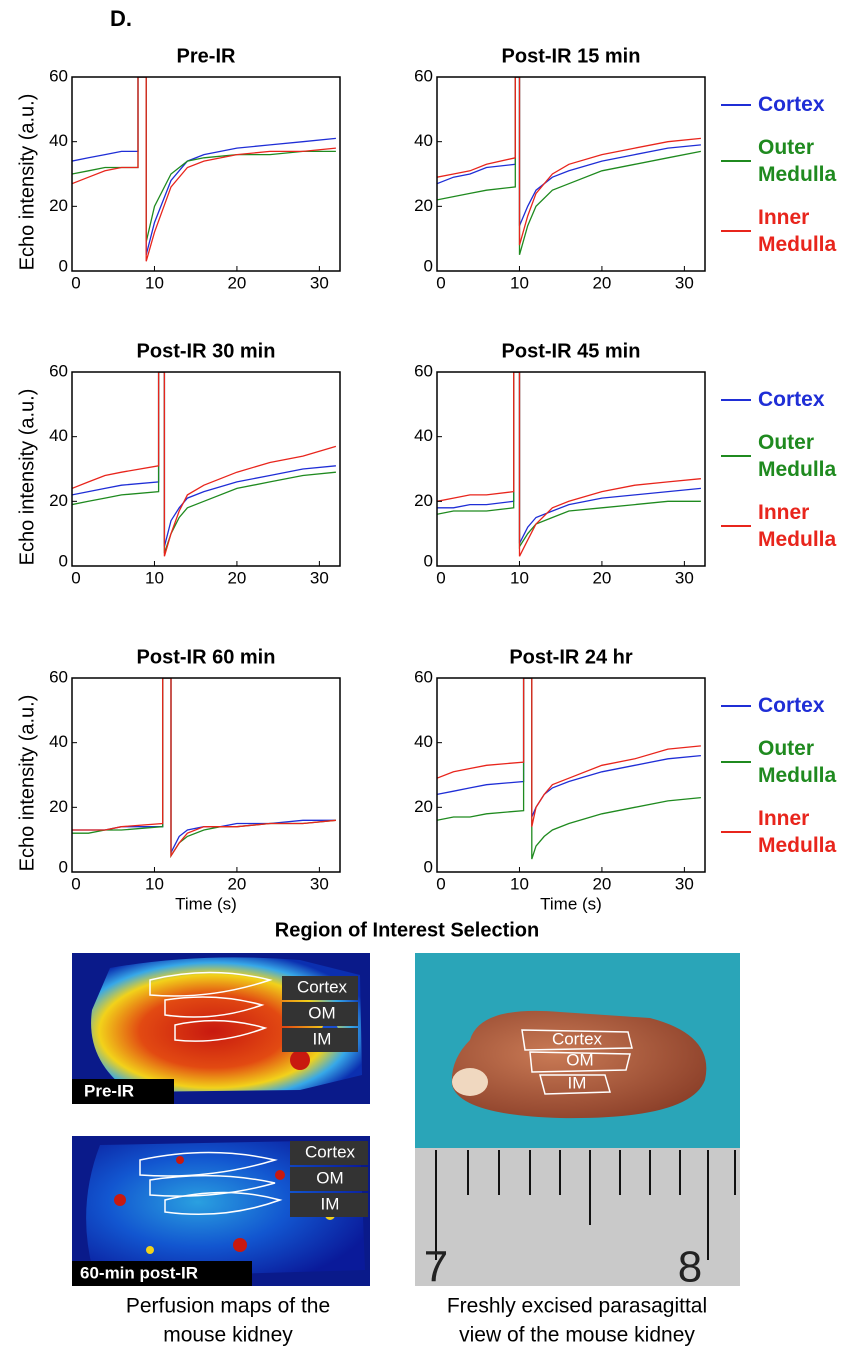  I want to click on ruler-number: 7, so click(436, 1267).